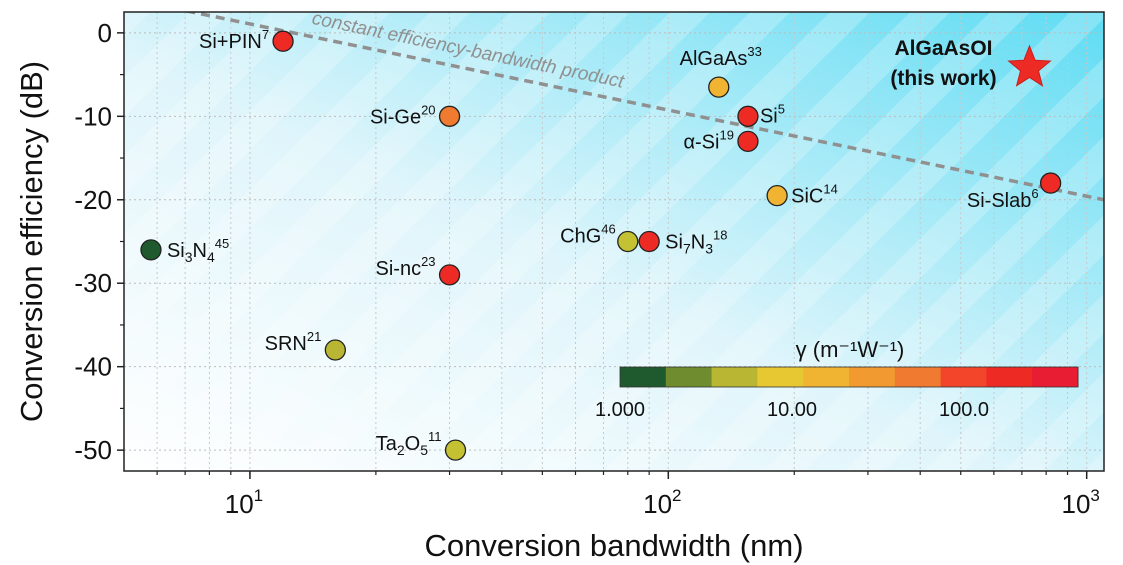  I want to click on point-label-ta2o5: Ta2O511, so click(409, 443).